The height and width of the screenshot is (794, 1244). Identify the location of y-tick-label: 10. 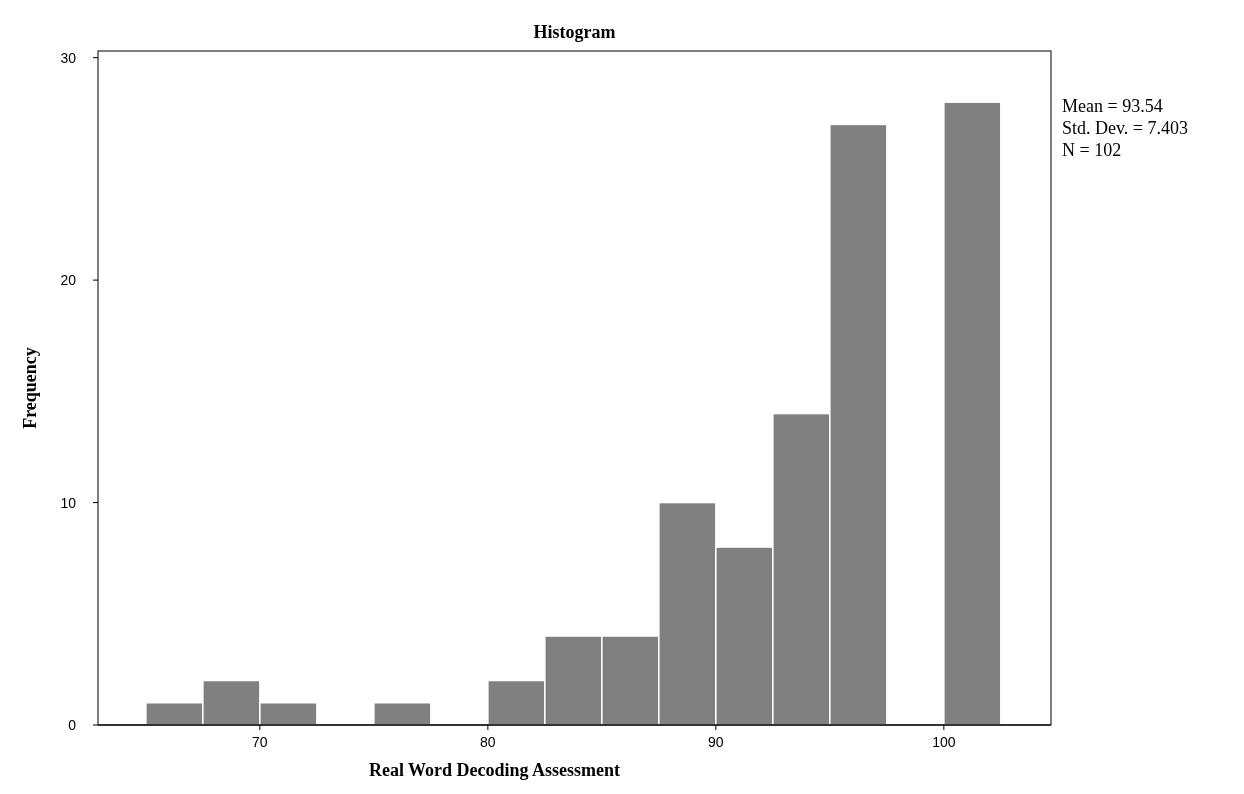
(68, 502).